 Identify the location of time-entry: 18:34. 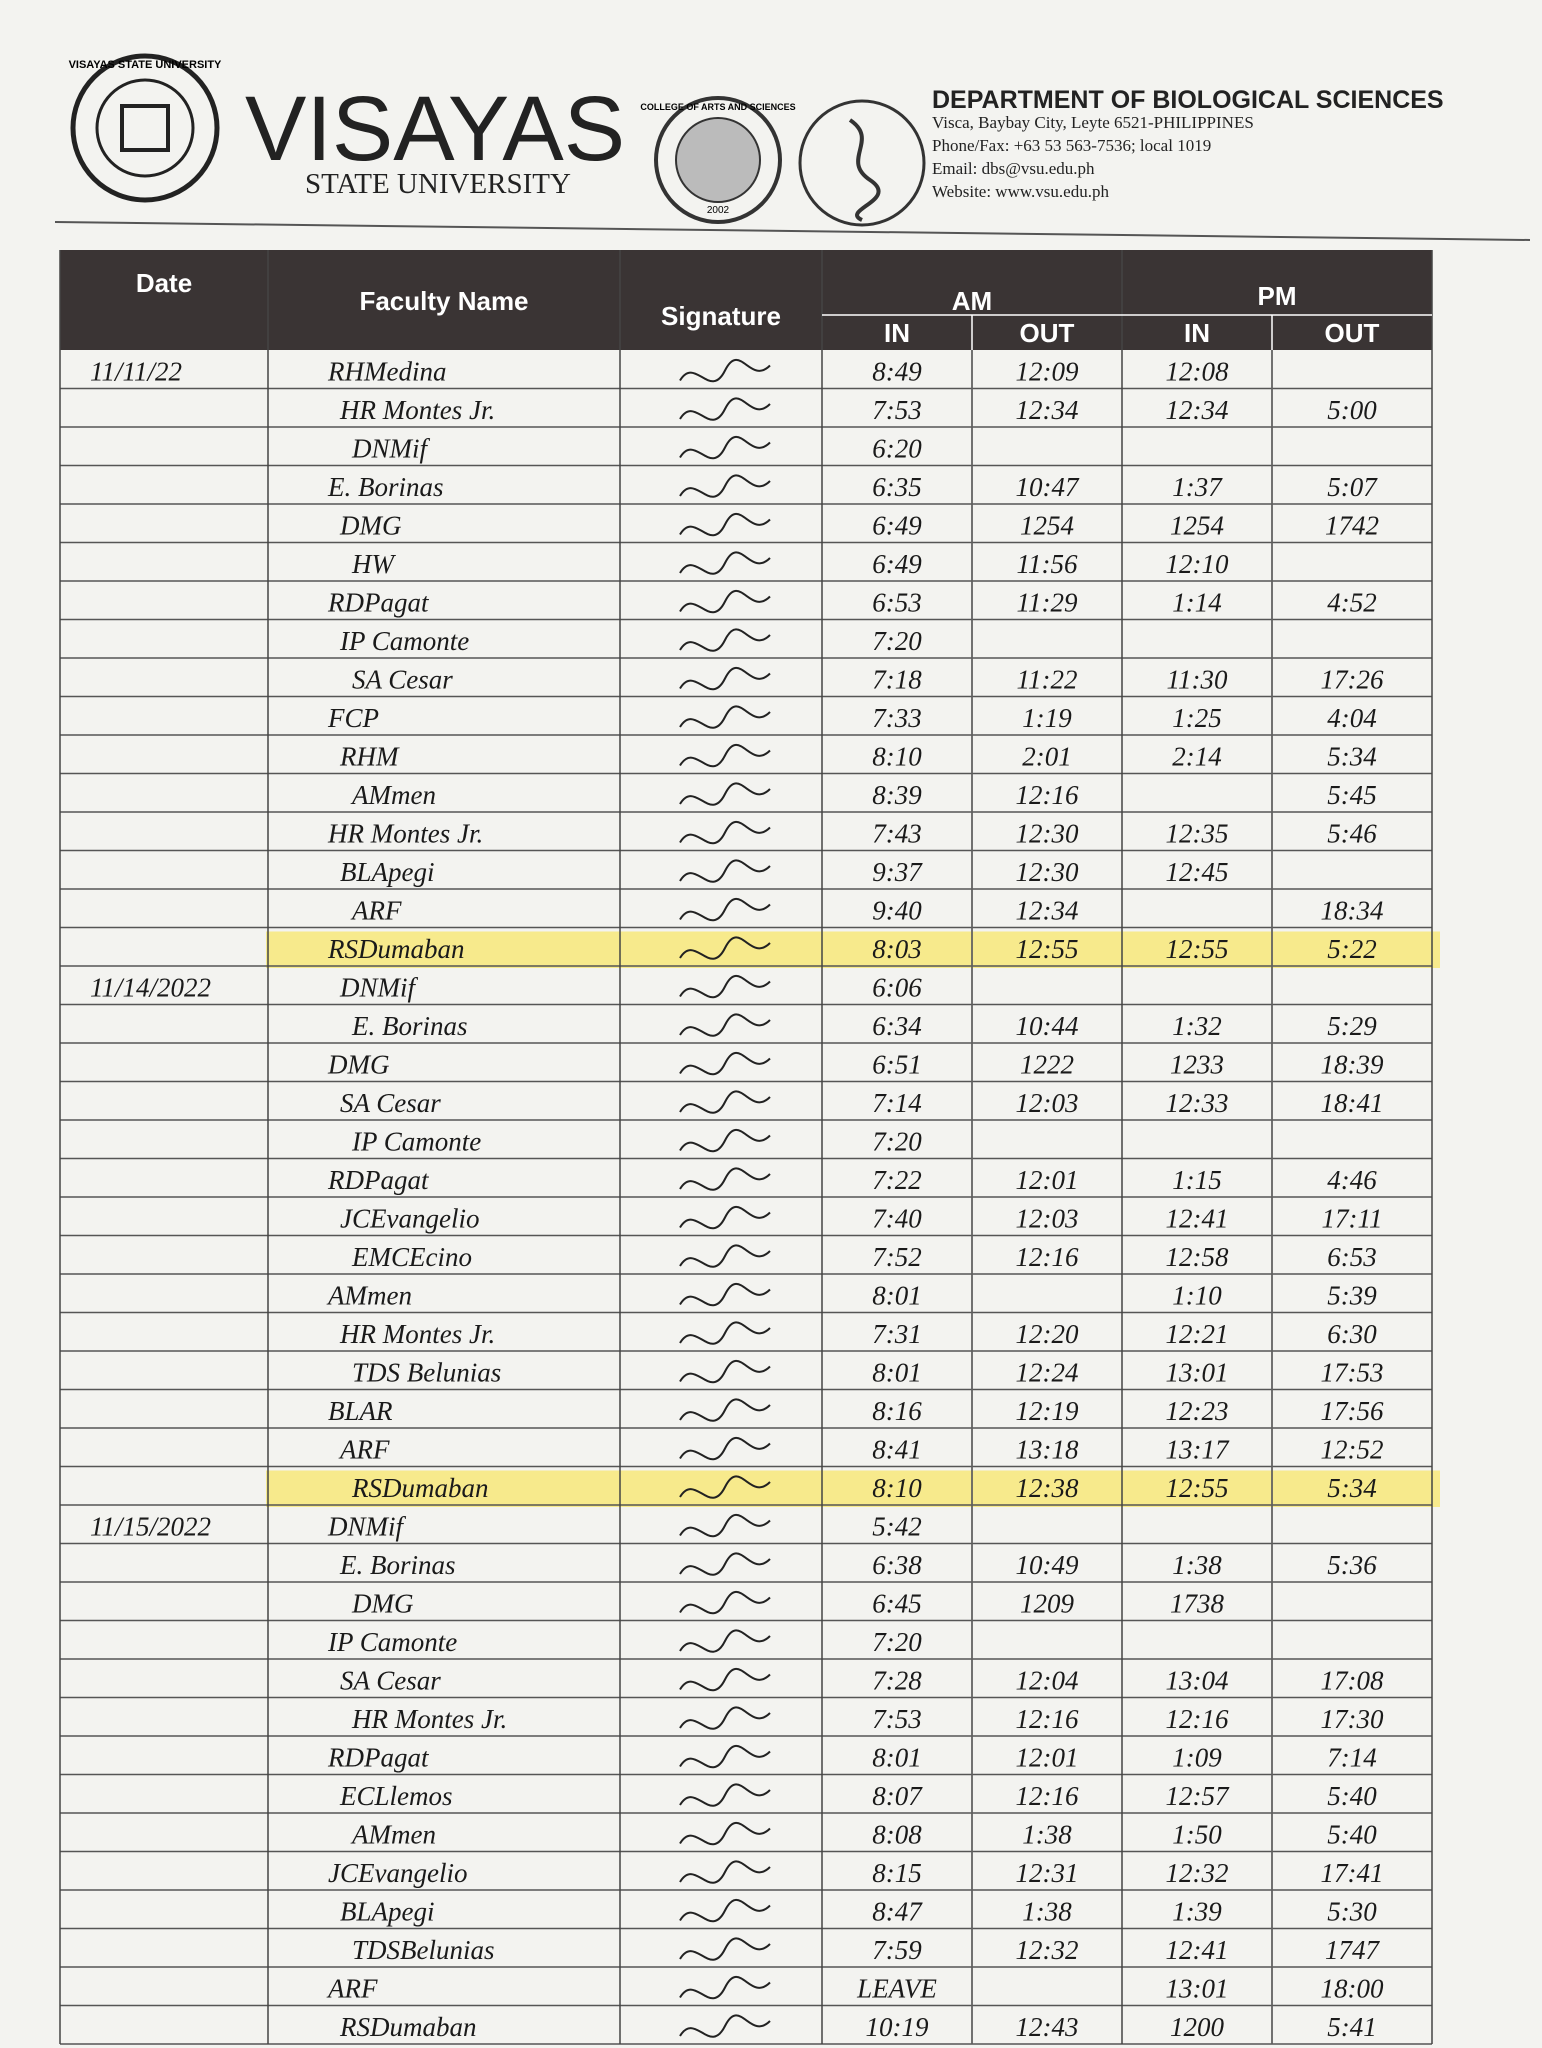
(1352, 911).